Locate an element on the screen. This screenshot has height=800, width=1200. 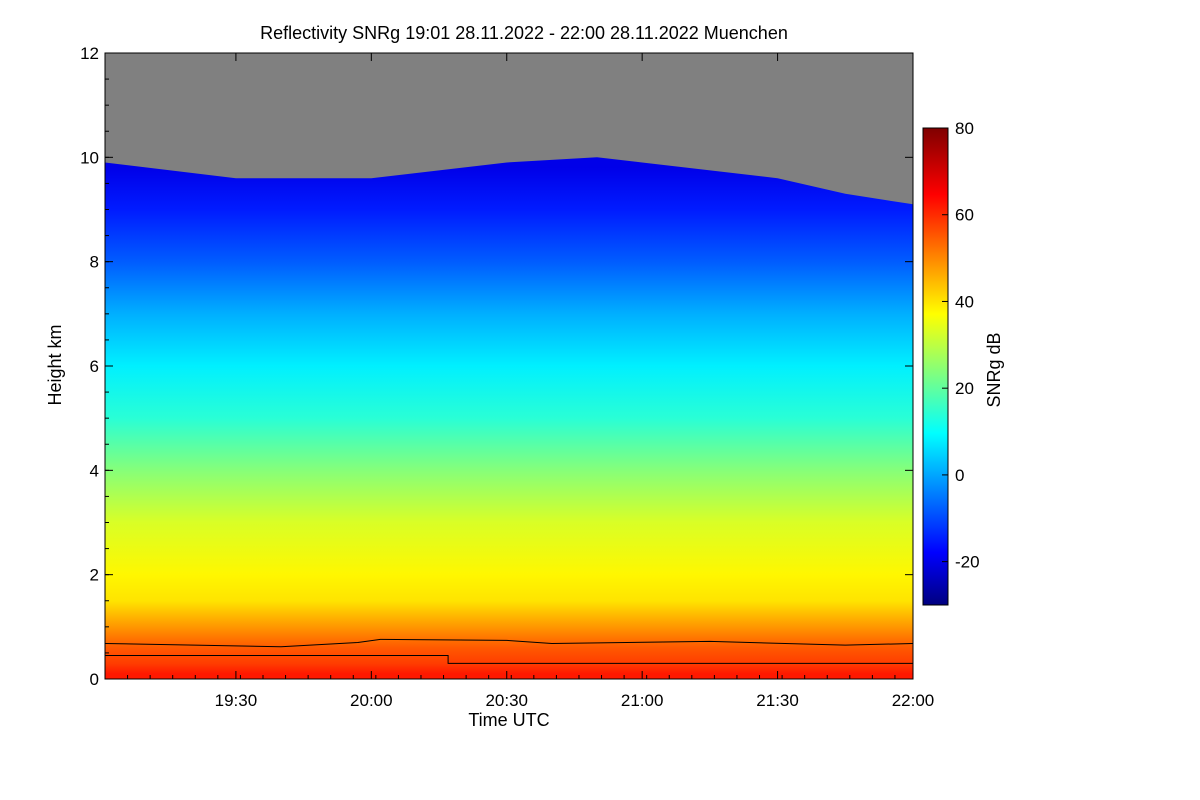
colorbar-title: SNRg dB is located at coordinates (994, 369).